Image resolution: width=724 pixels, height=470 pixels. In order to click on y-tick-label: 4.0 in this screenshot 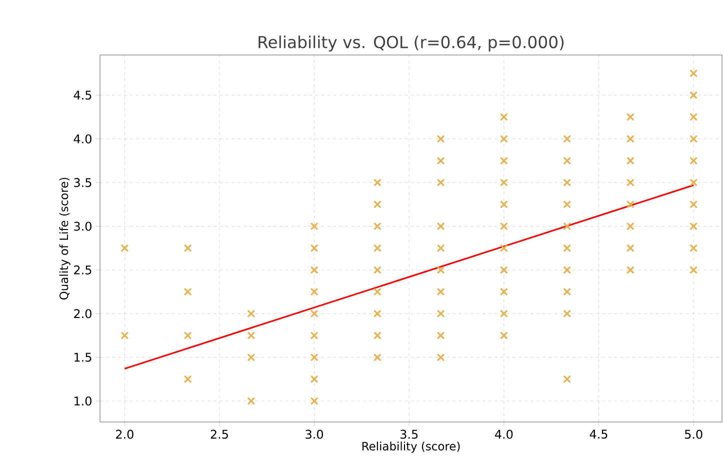, I will do `click(83, 139)`.